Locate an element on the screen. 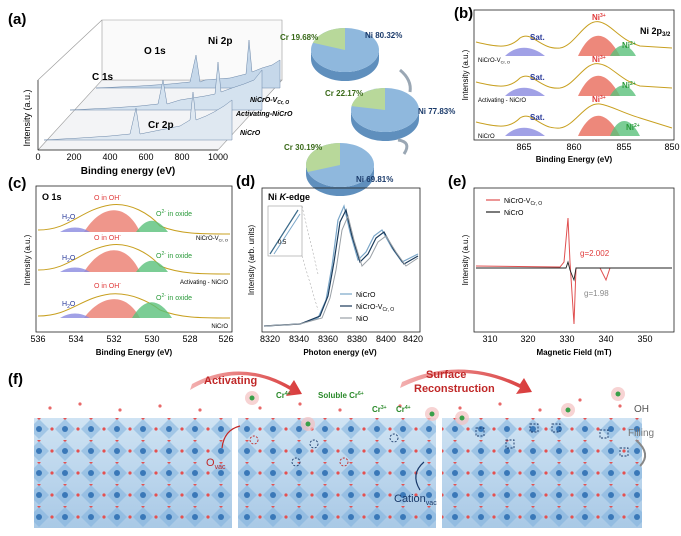 This screenshot has width=681, height=536. tick-label: 1000 is located at coordinates (218, 157).